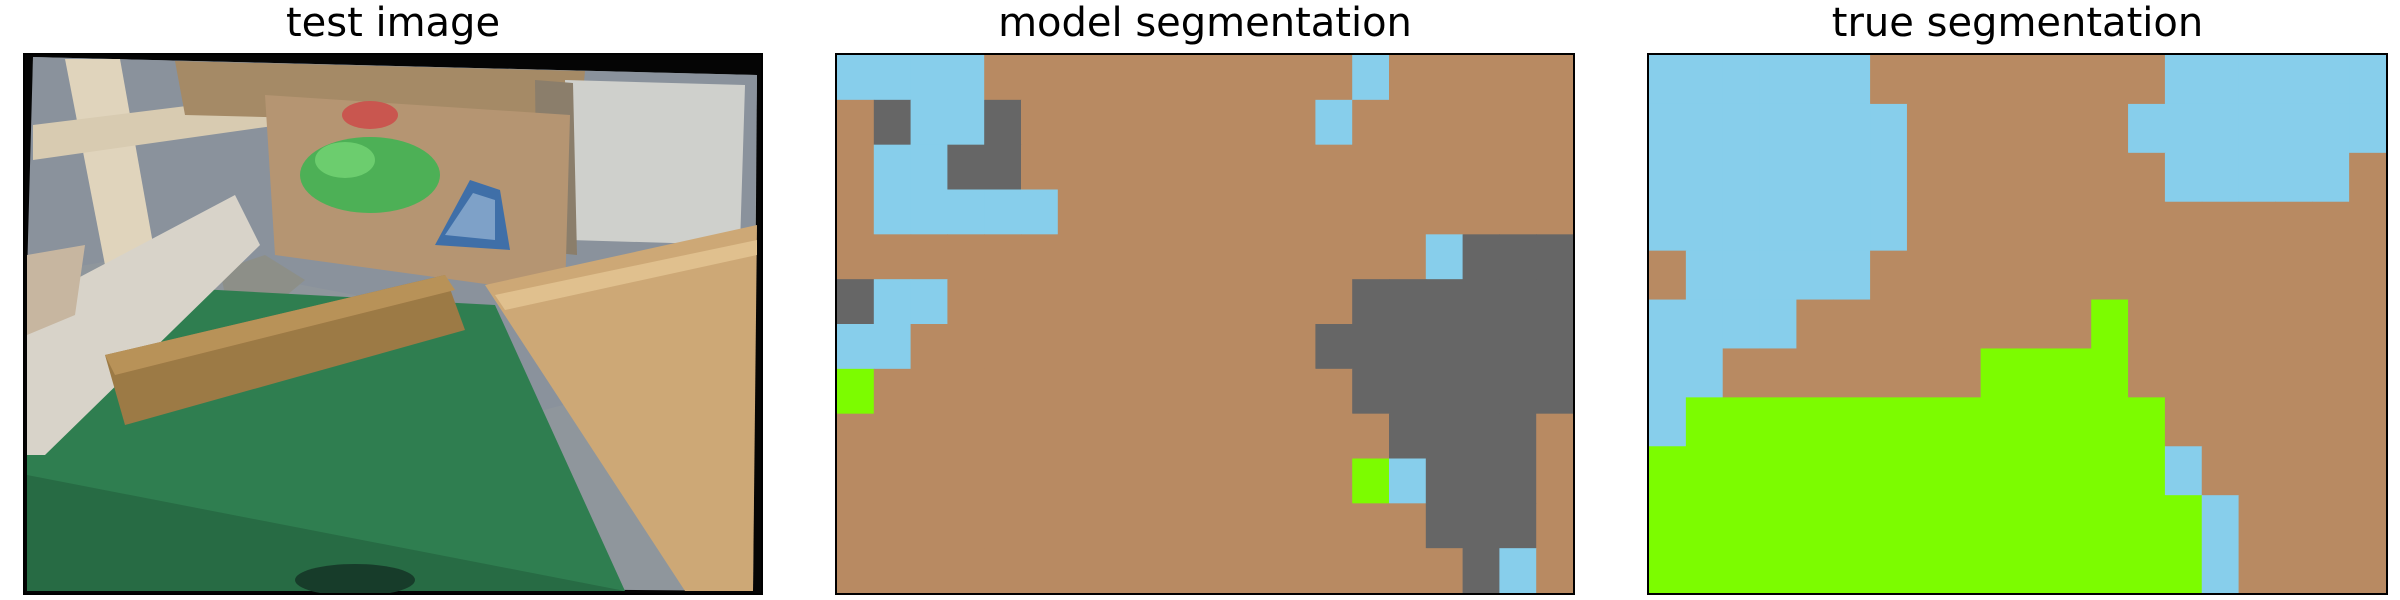 This screenshot has height=600, width=2400. What do you see at coordinates (1205, 23) in the screenshot?
I see `model-segmentation-title: model segmentation` at bounding box center [1205, 23].